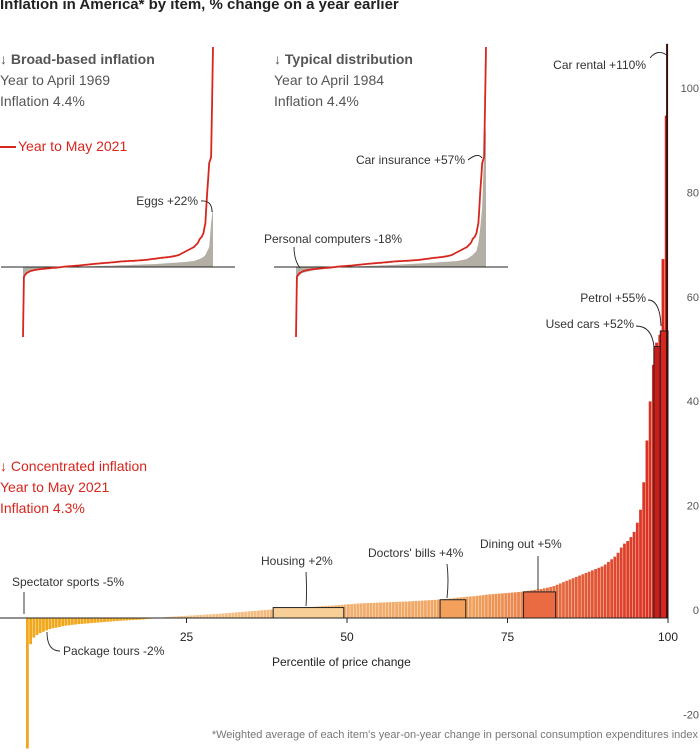 The width and height of the screenshot is (700, 753). What do you see at coordinates (693, 402) in the screenshot?
I see `y-tick-label: 40` at bounding box center [693, 402].